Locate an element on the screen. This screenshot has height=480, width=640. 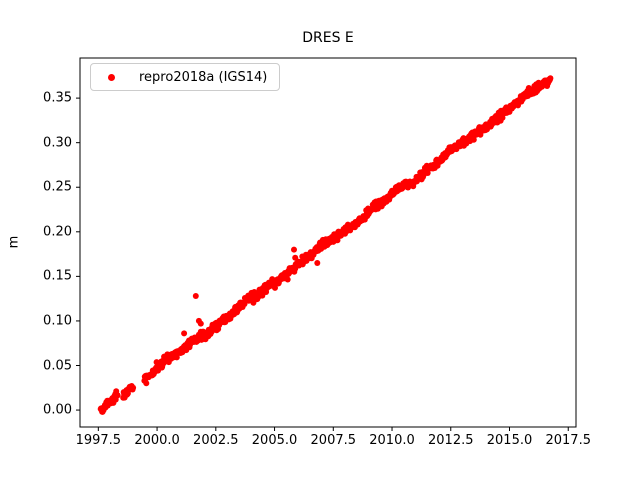
chart-title: DRES E is located at coordinates (328, 38).